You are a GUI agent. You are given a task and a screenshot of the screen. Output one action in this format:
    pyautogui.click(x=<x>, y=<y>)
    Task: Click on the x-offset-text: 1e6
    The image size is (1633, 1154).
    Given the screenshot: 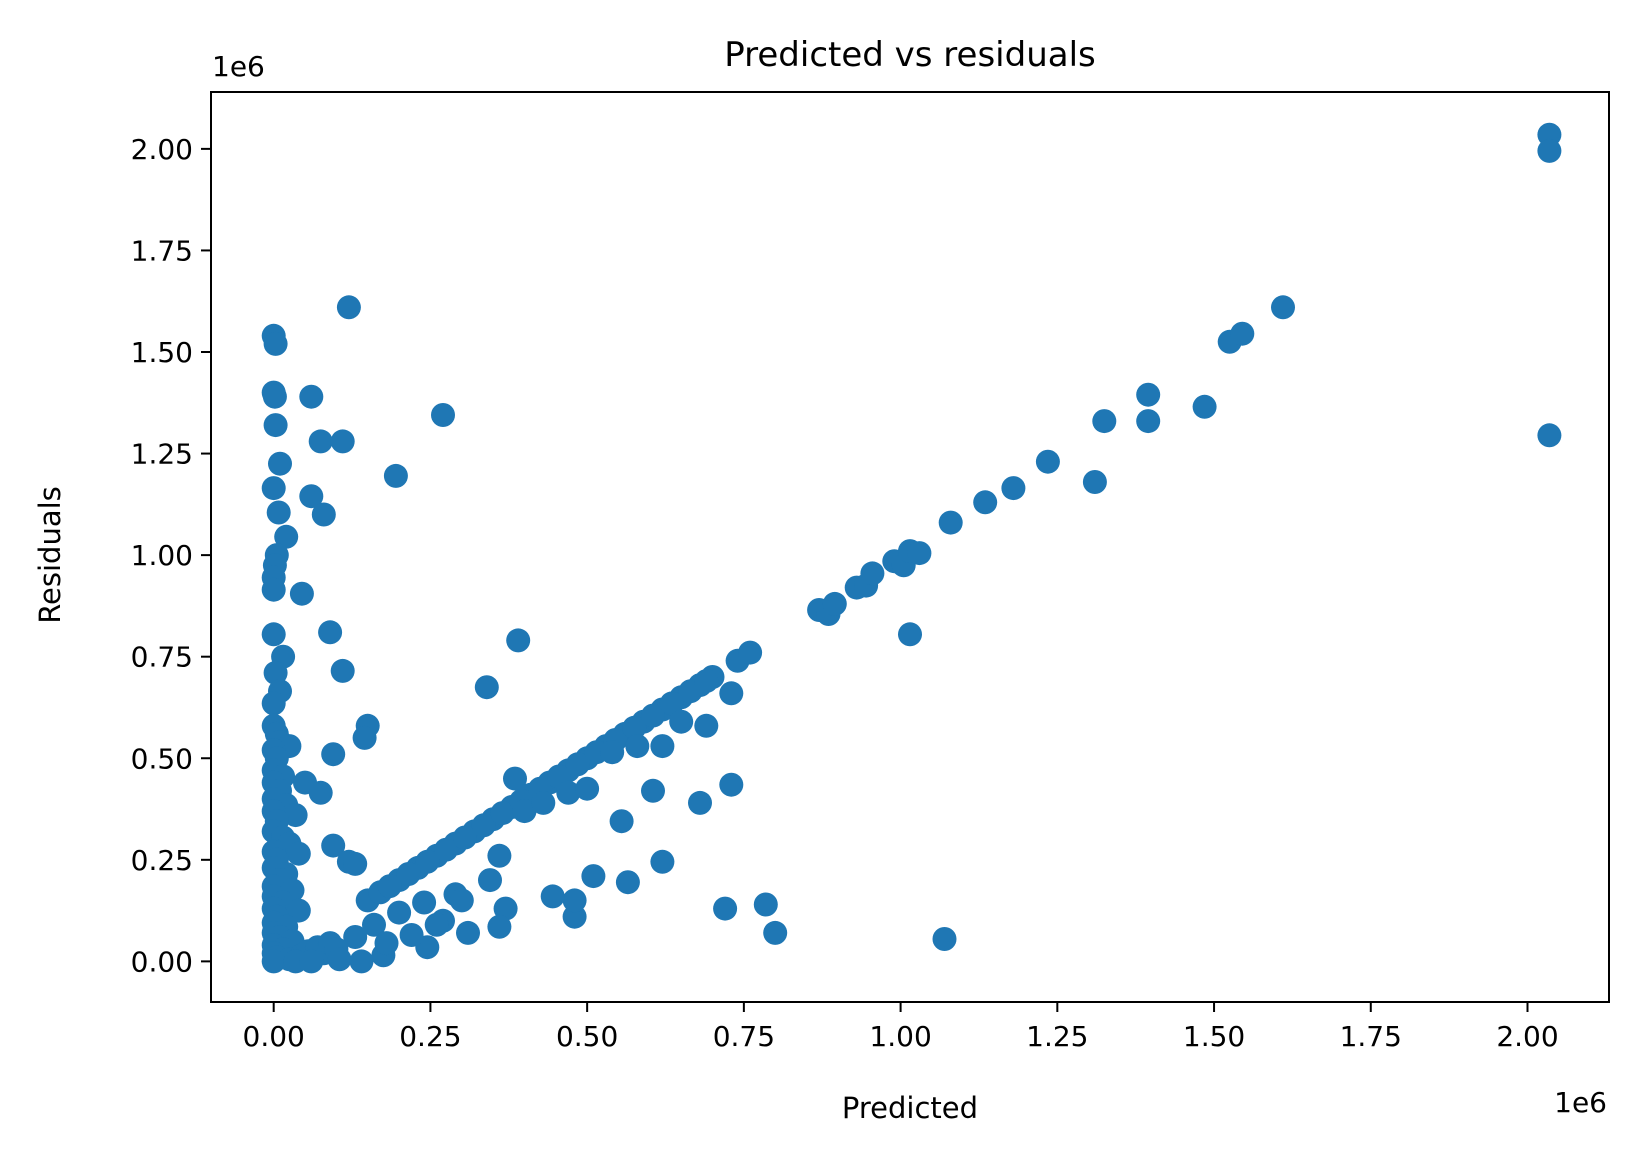 What is the action you would take?
    pyautogui.click(x=1580, y=1102)
    